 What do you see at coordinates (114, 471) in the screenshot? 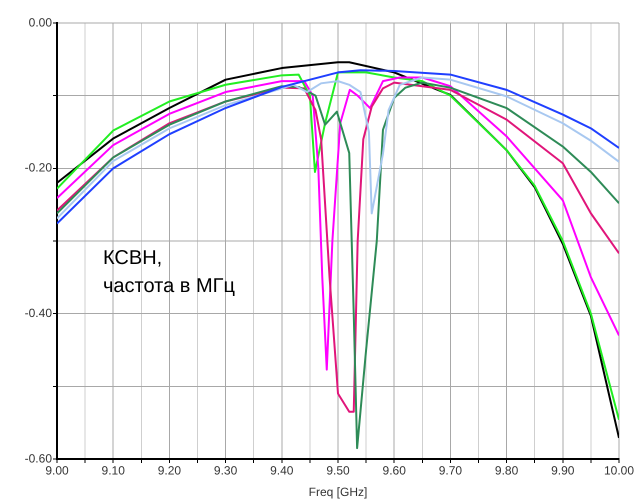
I see `x-tick-label: 9.10` at bounding box center [114, 471].